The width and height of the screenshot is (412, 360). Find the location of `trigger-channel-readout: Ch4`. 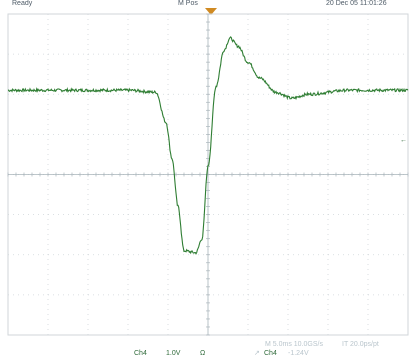

trigger-channel-readout: Ch4 is located at coordinates (270, 353).